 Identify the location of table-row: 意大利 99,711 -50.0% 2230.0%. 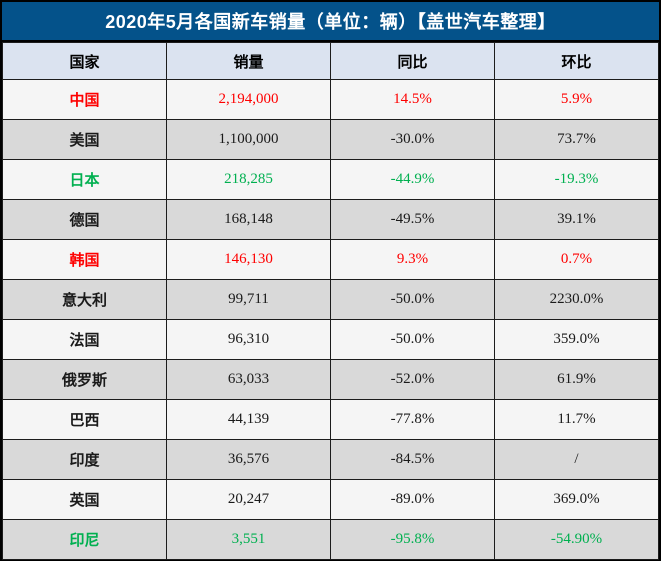
(330, 299).